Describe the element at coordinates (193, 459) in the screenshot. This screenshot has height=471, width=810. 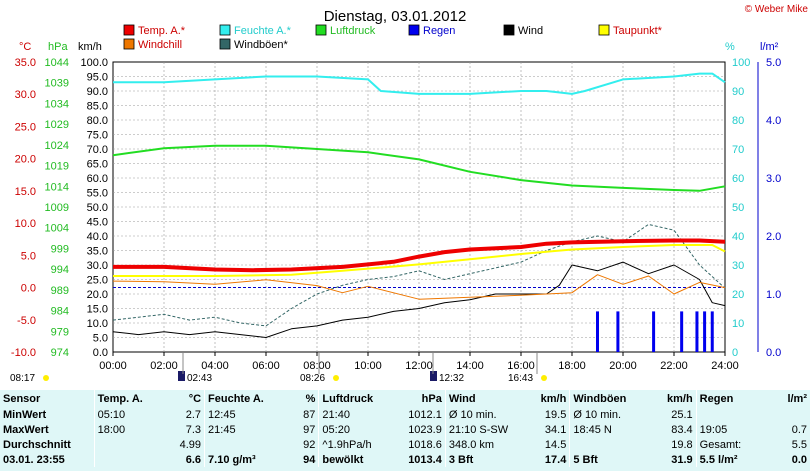
I see `table-cell: 6.6` at that location.